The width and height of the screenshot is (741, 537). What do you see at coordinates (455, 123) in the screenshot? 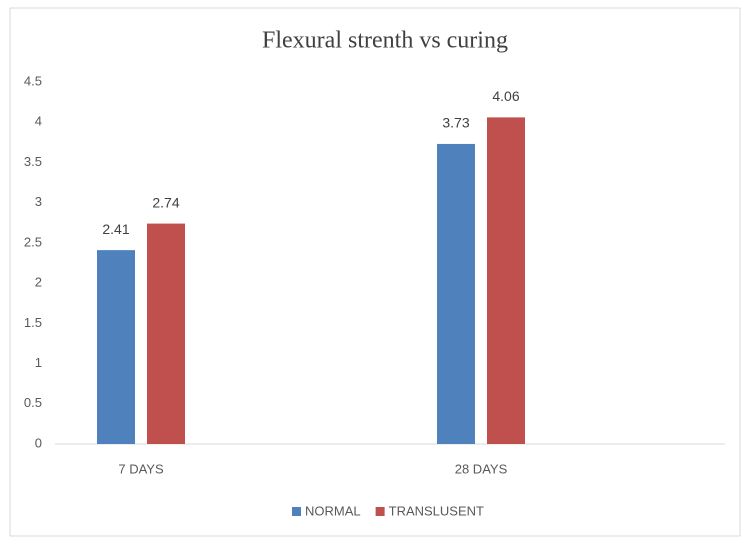
I see `data-label: 3.73` at bounding box center [455, 123].